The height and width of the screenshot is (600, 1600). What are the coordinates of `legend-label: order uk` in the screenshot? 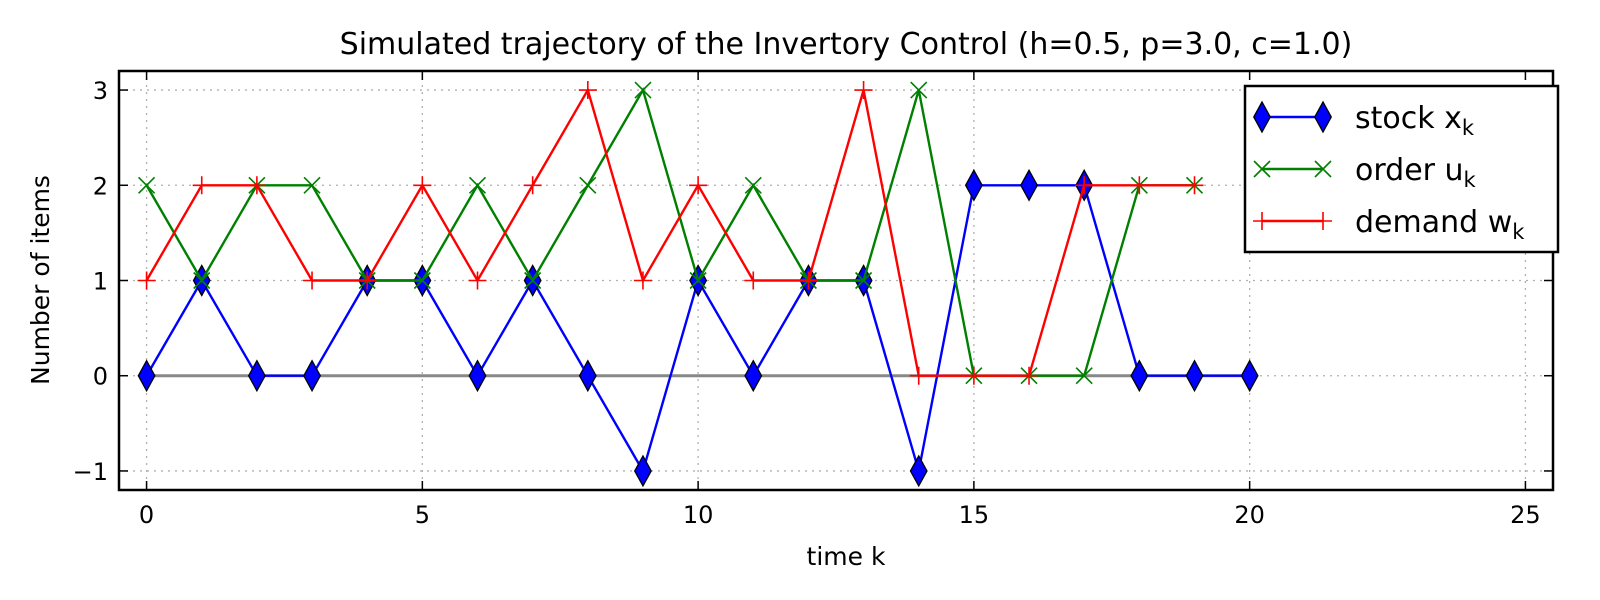 It's located at (1416, 172).